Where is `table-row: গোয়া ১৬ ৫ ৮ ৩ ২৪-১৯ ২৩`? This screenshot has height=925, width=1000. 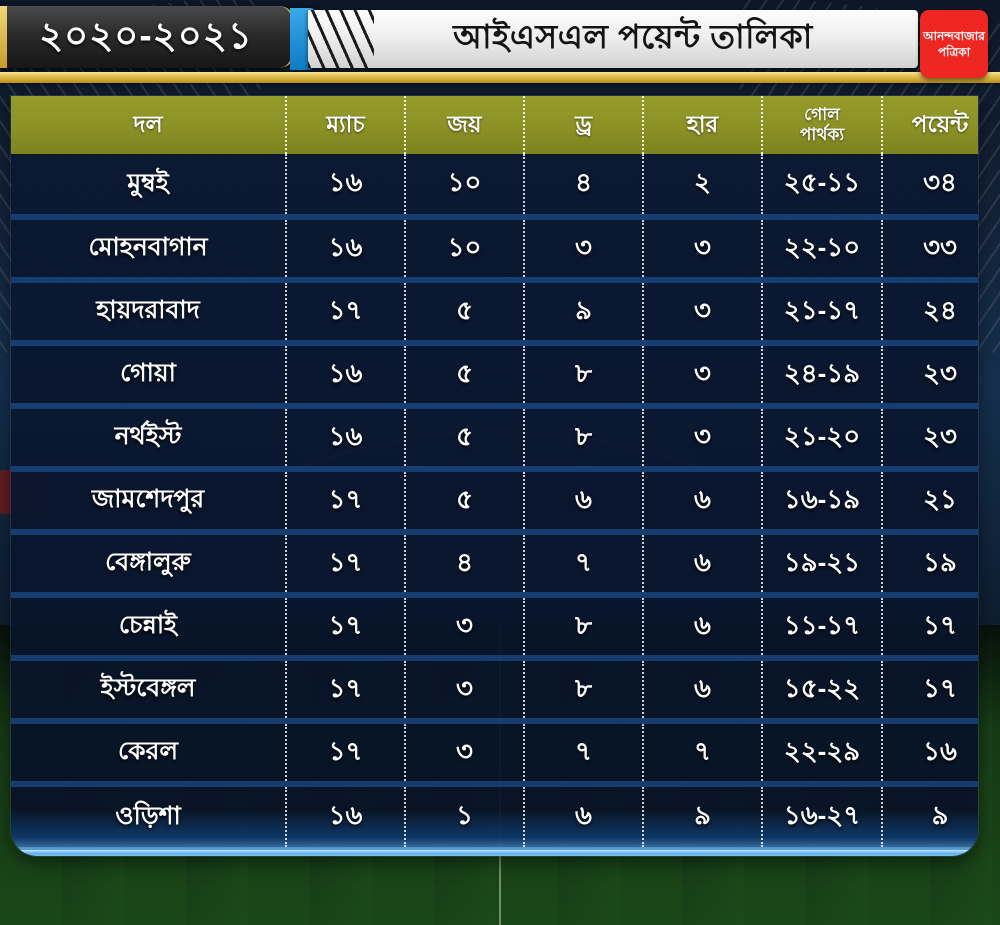 table-row: গোয়া ১৬ ৫ ৮ ৩ ২৪-১৯ ২৩ is located at coordinates (494, 376).